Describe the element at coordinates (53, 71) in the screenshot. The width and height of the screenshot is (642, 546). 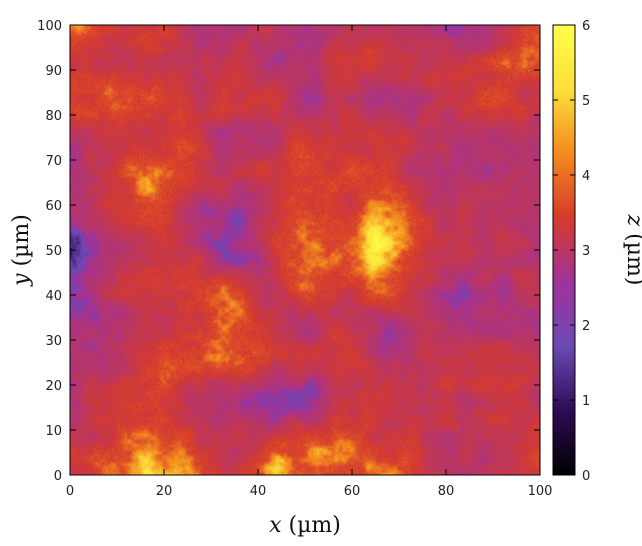
I see `y-tick-label: 90` at that location.